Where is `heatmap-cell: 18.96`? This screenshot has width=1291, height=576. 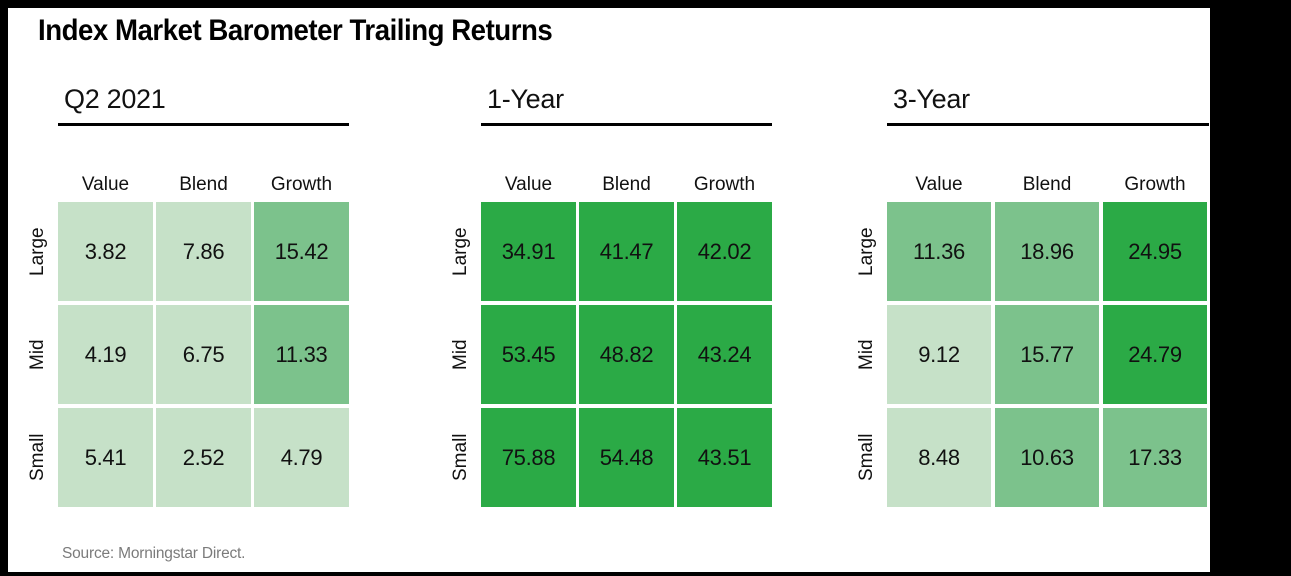
heatmap-cell: 18.96 is located at coordinates (1047, 251).